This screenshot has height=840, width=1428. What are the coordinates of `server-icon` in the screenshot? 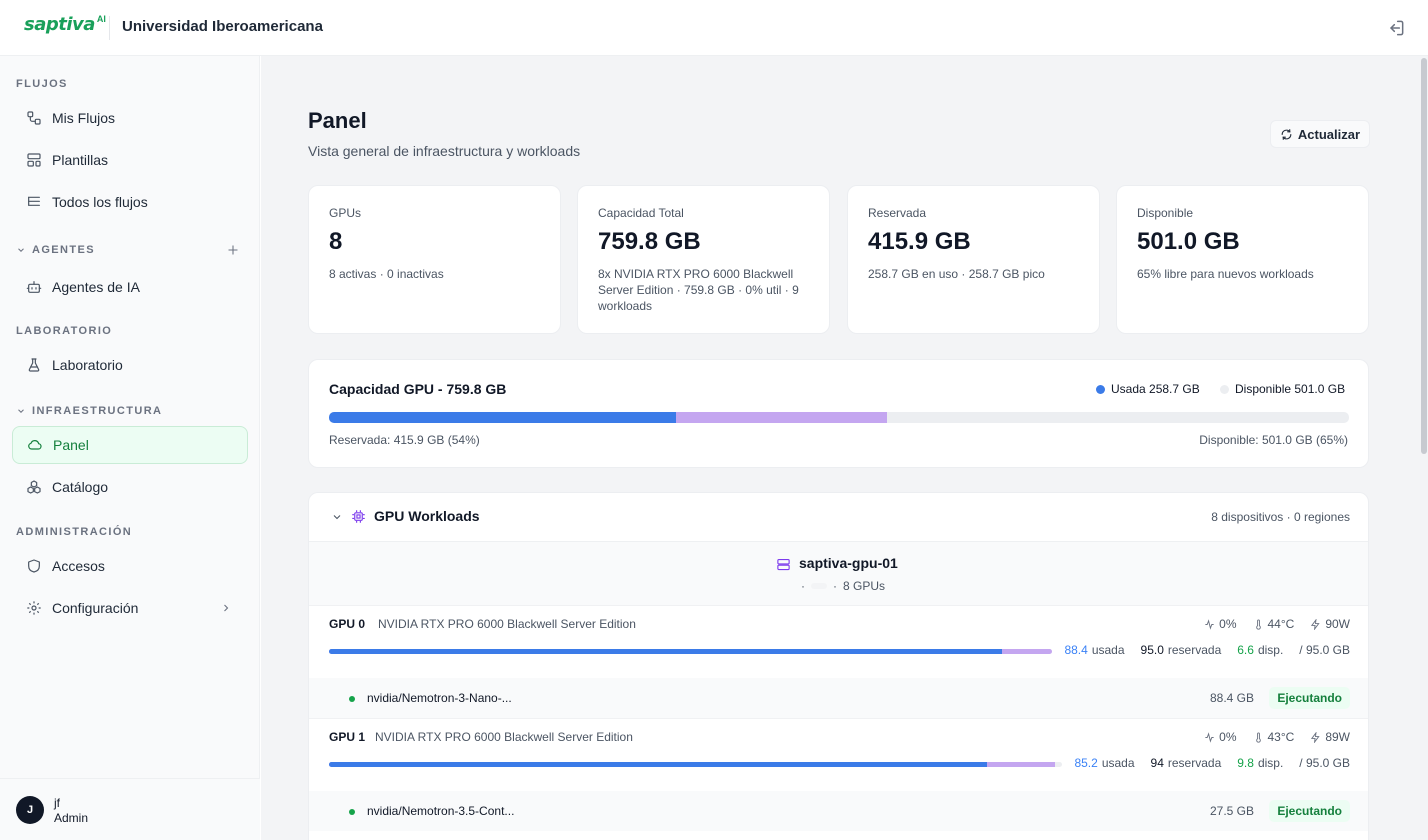 It's located at (783, 564).